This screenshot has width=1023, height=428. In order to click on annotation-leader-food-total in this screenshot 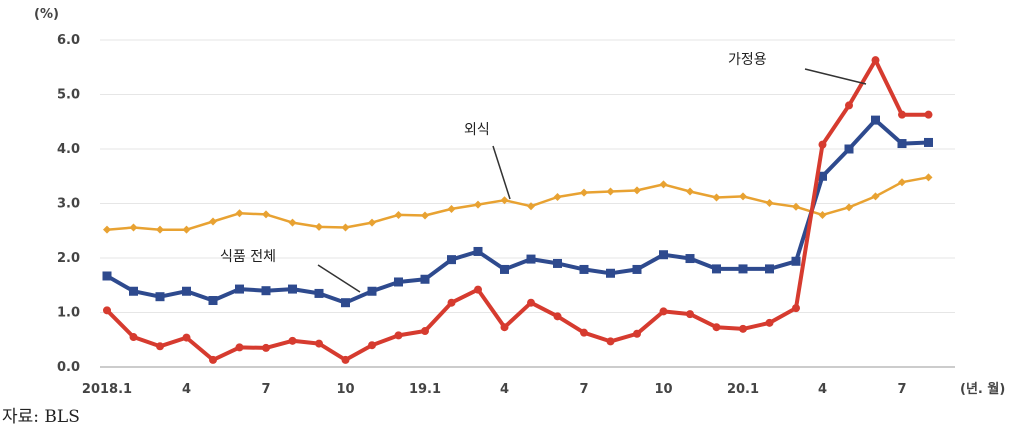, I will do `click(339, 278)`.